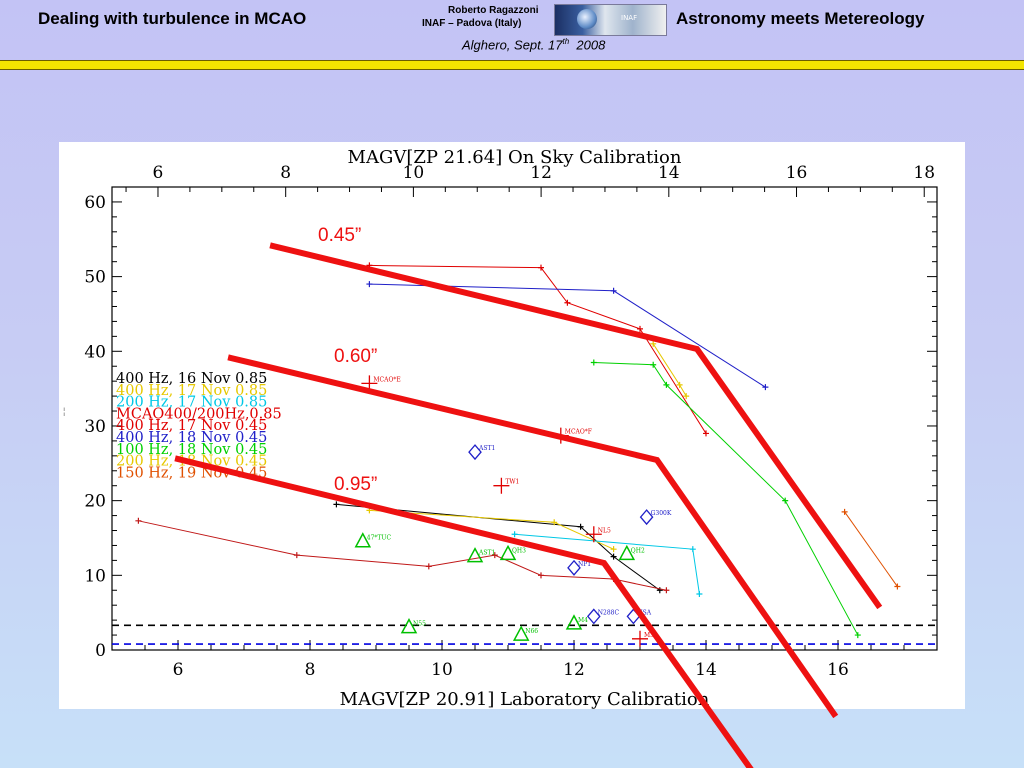 The image size is (1024, 768). I want to click on point-label: M4, so click(583, 620).